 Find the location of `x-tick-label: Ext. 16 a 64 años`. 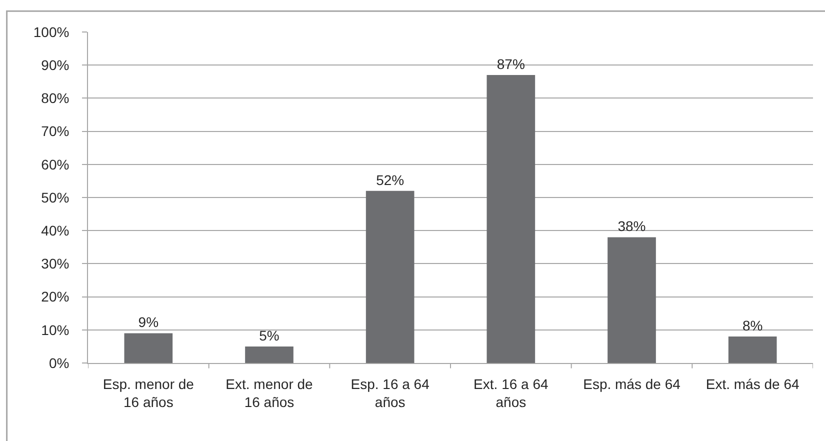

x-tick-label: Ext. 16 a 64 años is located at coordinates (511, 393).